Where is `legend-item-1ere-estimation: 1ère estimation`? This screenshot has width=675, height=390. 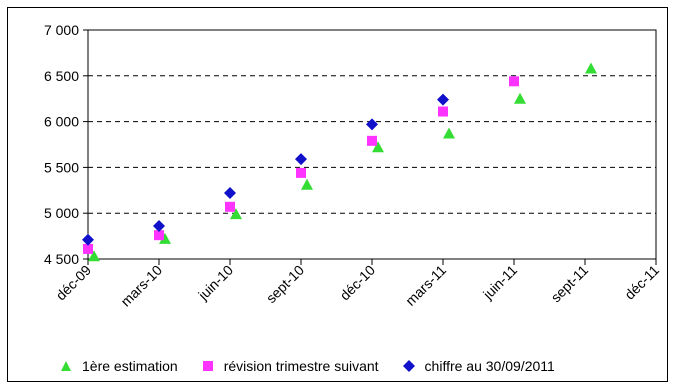 legend-item-1ere-estimation: 1ère estimation is located at coordinates (119, 366).